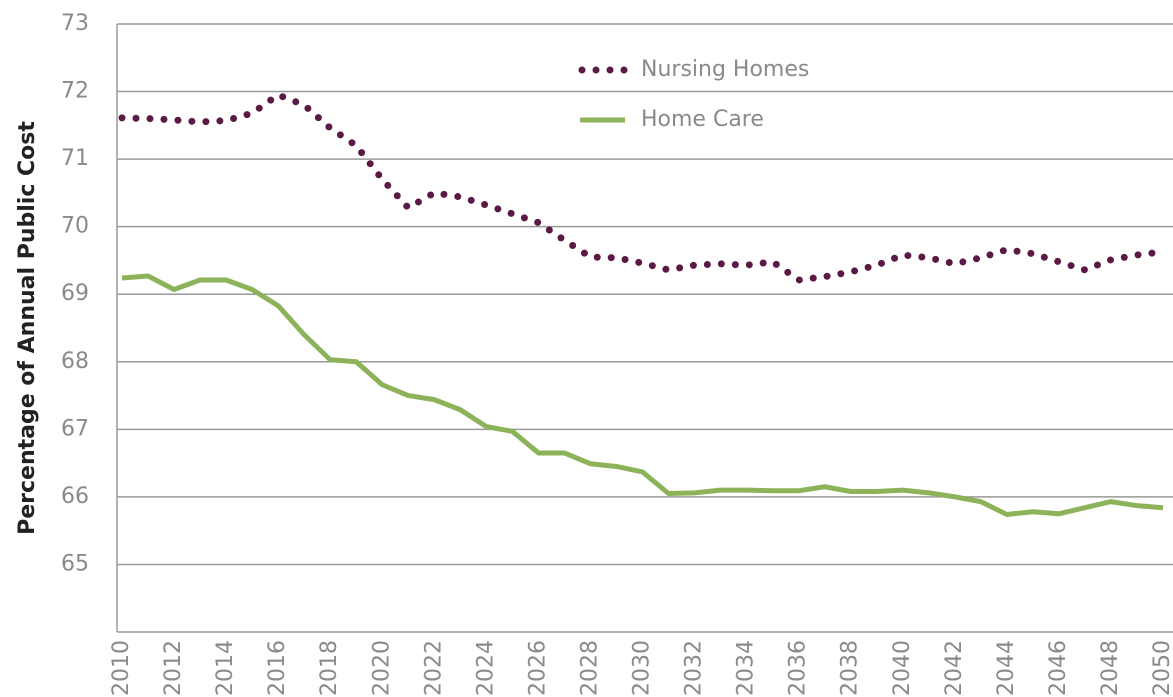 The image size is (1173, 697). Describe the element at coordinates (702, 119) in the screenshot. I see `legend-label: Home Care` at that location.